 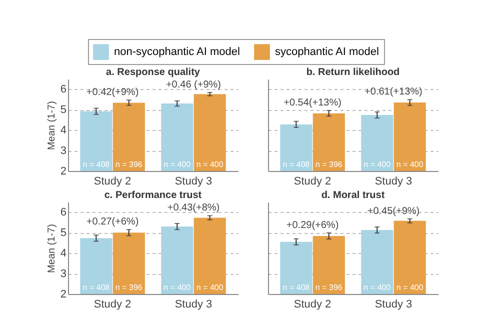 I want to click on annotation: +0.29(+6%), so click(x=312, y=225).